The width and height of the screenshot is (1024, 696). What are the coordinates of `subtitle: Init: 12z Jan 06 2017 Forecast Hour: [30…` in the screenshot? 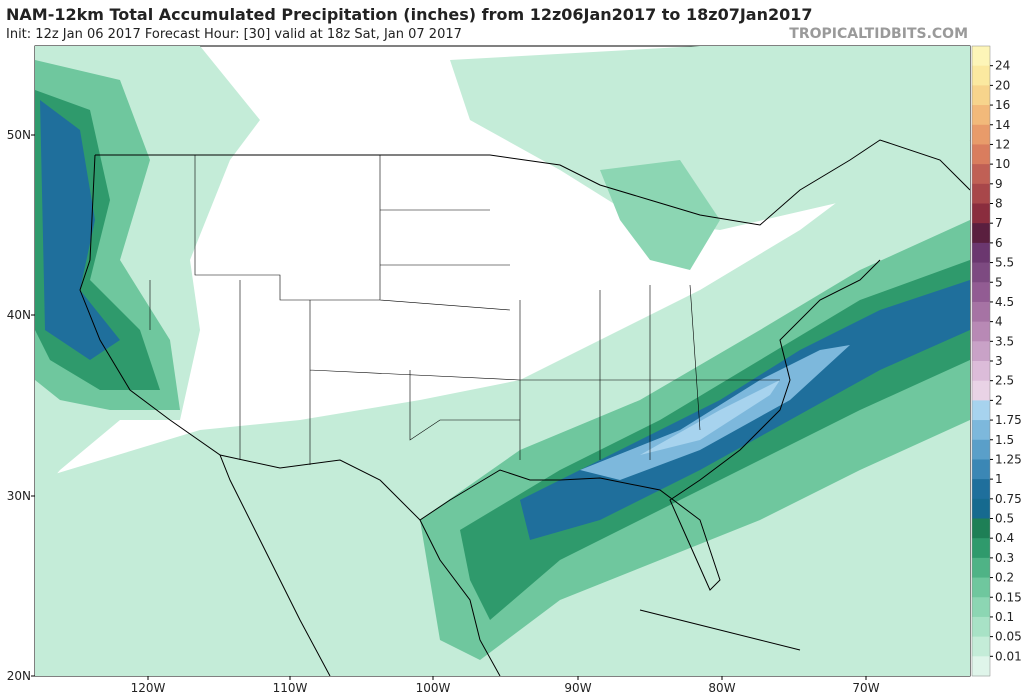 It's located at (234, 34).